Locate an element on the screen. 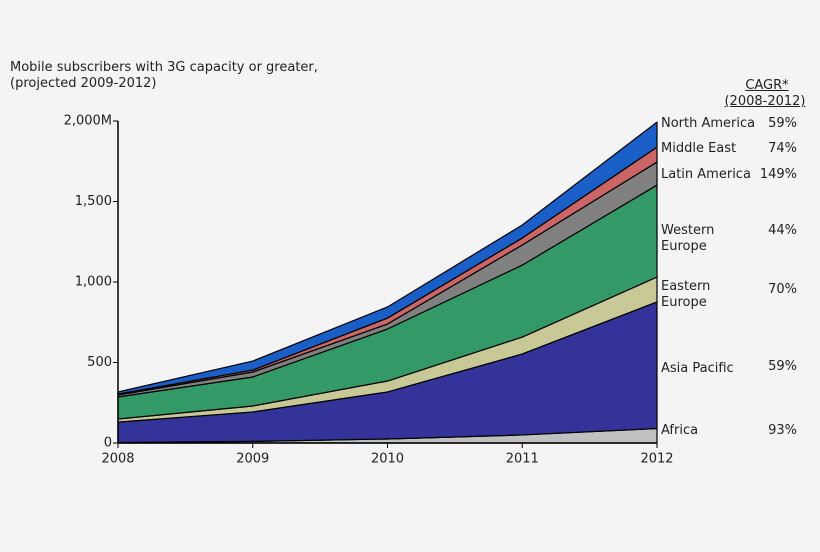 Image resolution: width=820 pixels, height=552 pixels. series-label: Middle East is located at coordinates (699, 148).